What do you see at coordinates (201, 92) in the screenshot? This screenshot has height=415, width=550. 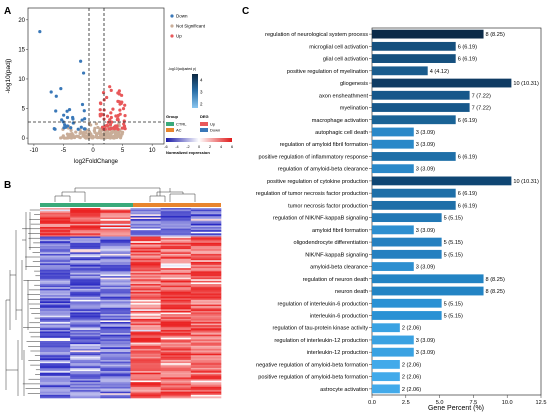 I see `colorbar-ticks: 4 3 2` at bounding box center [201, 92].